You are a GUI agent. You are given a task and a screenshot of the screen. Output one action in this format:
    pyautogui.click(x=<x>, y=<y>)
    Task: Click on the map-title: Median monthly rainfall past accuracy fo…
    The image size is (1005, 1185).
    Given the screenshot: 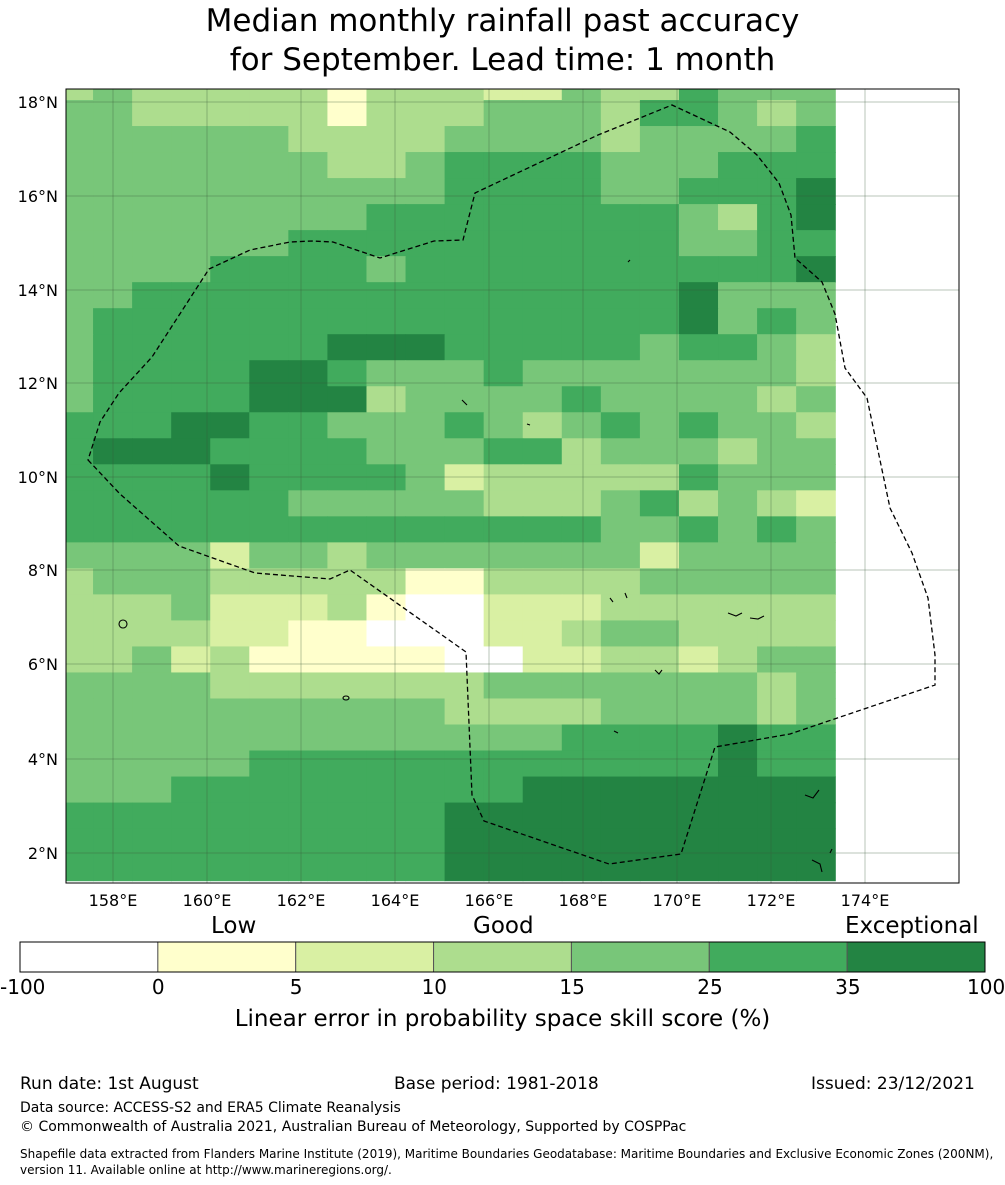 What is the action you would take?
    pyautogui.click(x=502, y=41)
    